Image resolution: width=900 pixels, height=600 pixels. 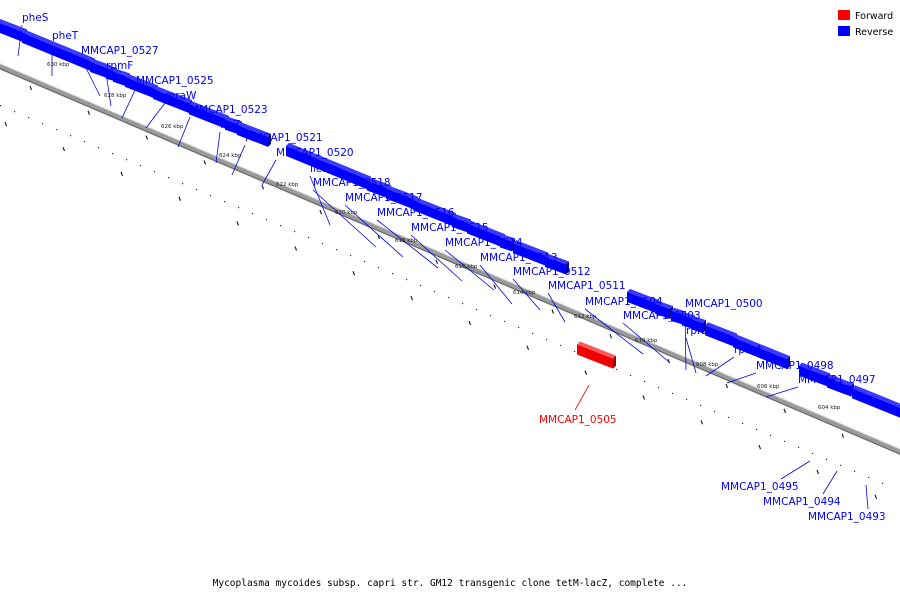 I want to click on kbp-label: 626 kbp, so click(x=172, y=127).